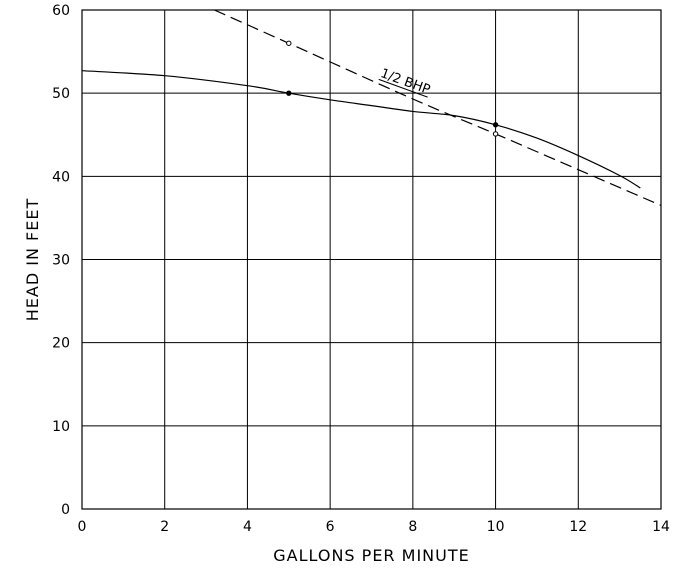  I want to click on y-tick-label: 0, so click(65, 510).